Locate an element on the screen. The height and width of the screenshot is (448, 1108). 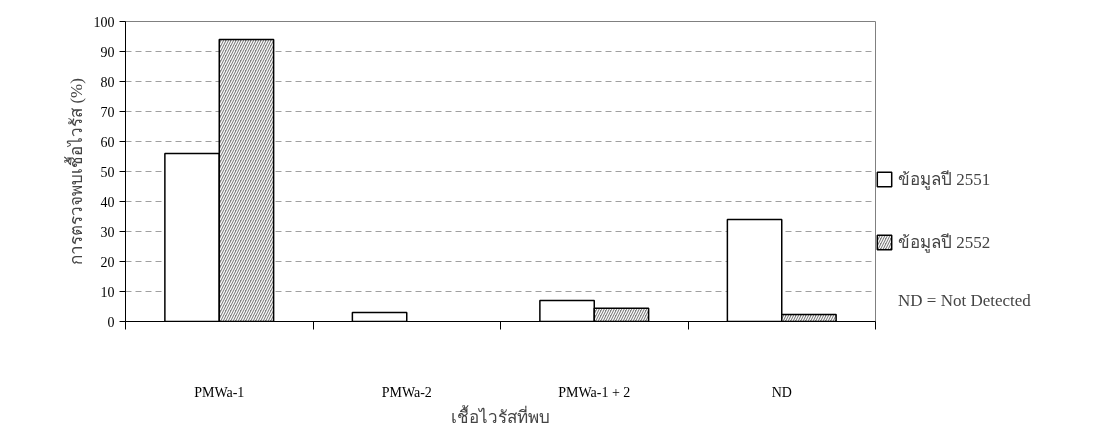
y-tick-label: 50 is located at coordinates (107, 172).